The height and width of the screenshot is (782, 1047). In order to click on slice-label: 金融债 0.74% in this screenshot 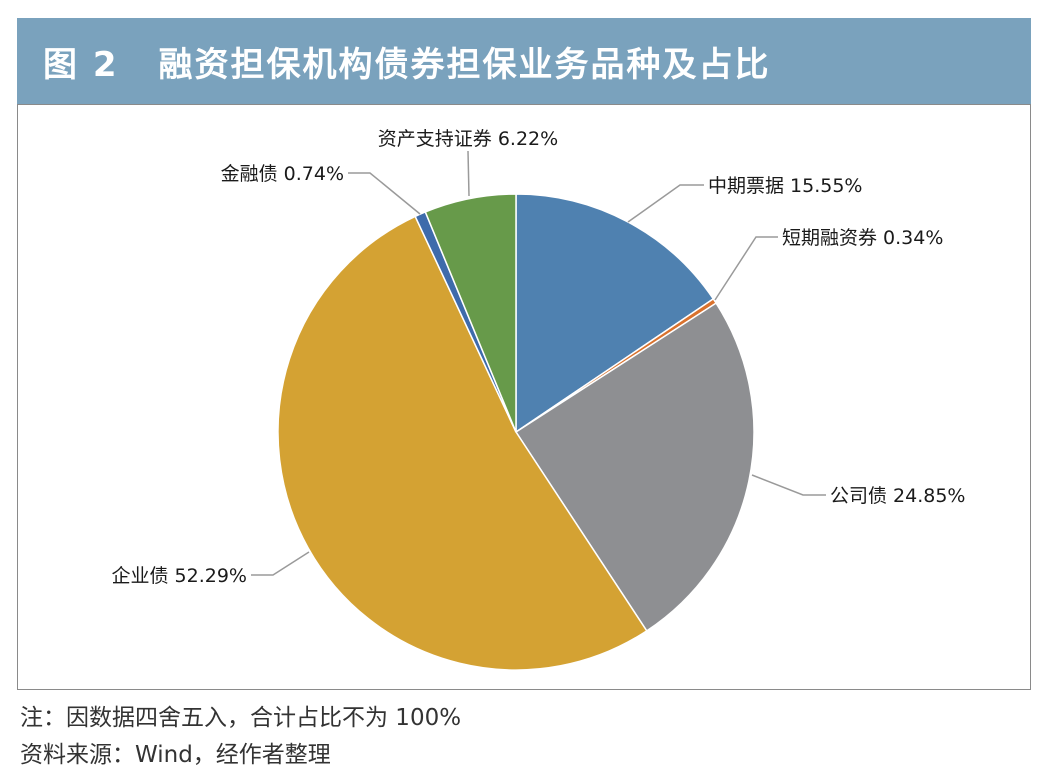, I will do `click(282, 174)`.